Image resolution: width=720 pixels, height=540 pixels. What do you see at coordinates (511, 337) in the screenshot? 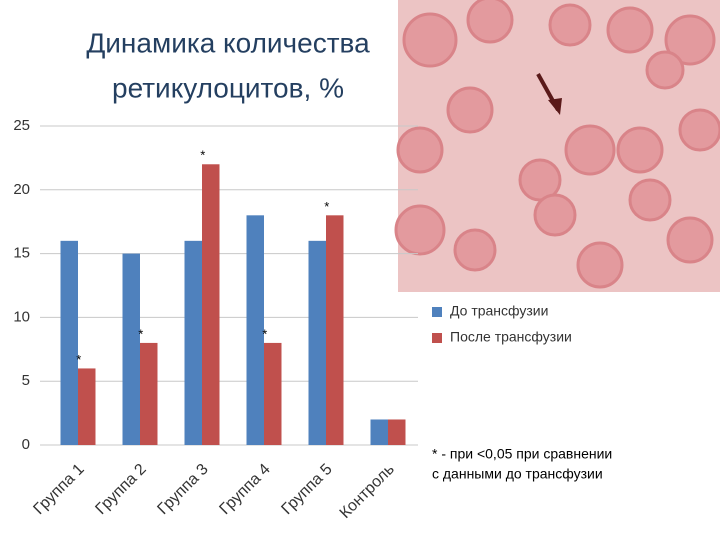
I see `legend-label: После трансфузии` at bounding box center [511, 337].